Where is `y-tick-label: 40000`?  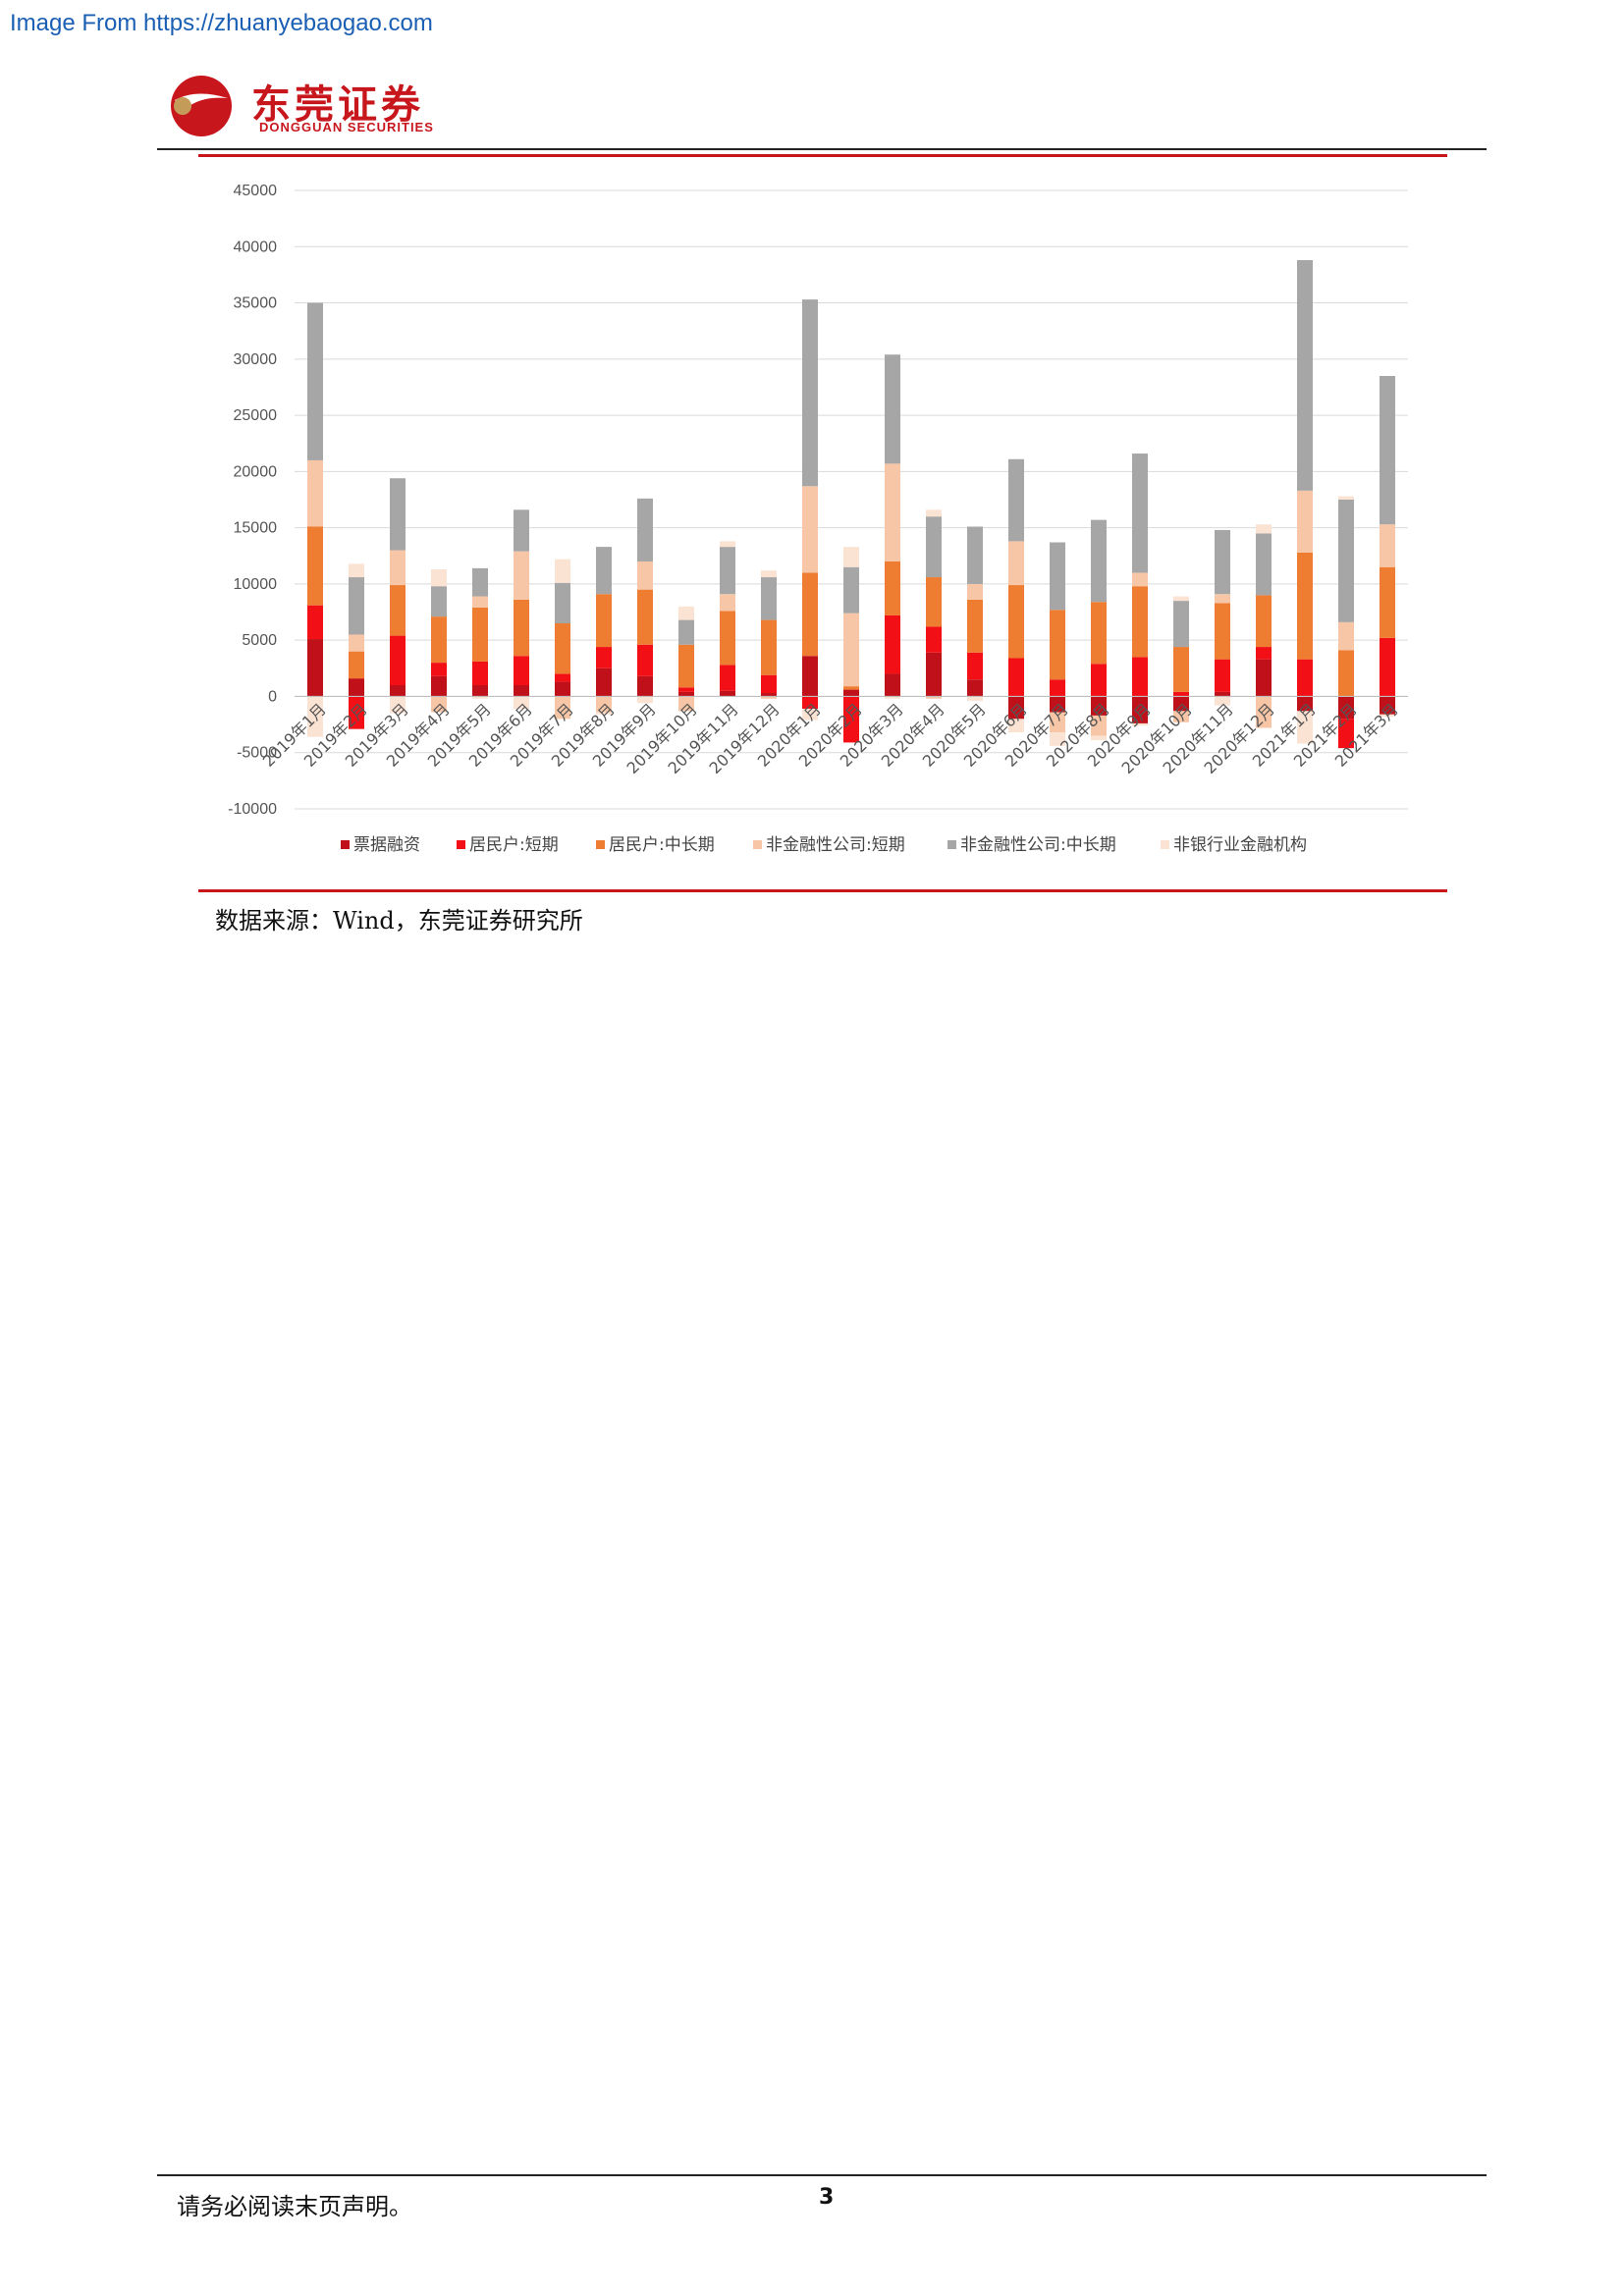
y-tick-label: 40000 is located at coordinates (256, 247).